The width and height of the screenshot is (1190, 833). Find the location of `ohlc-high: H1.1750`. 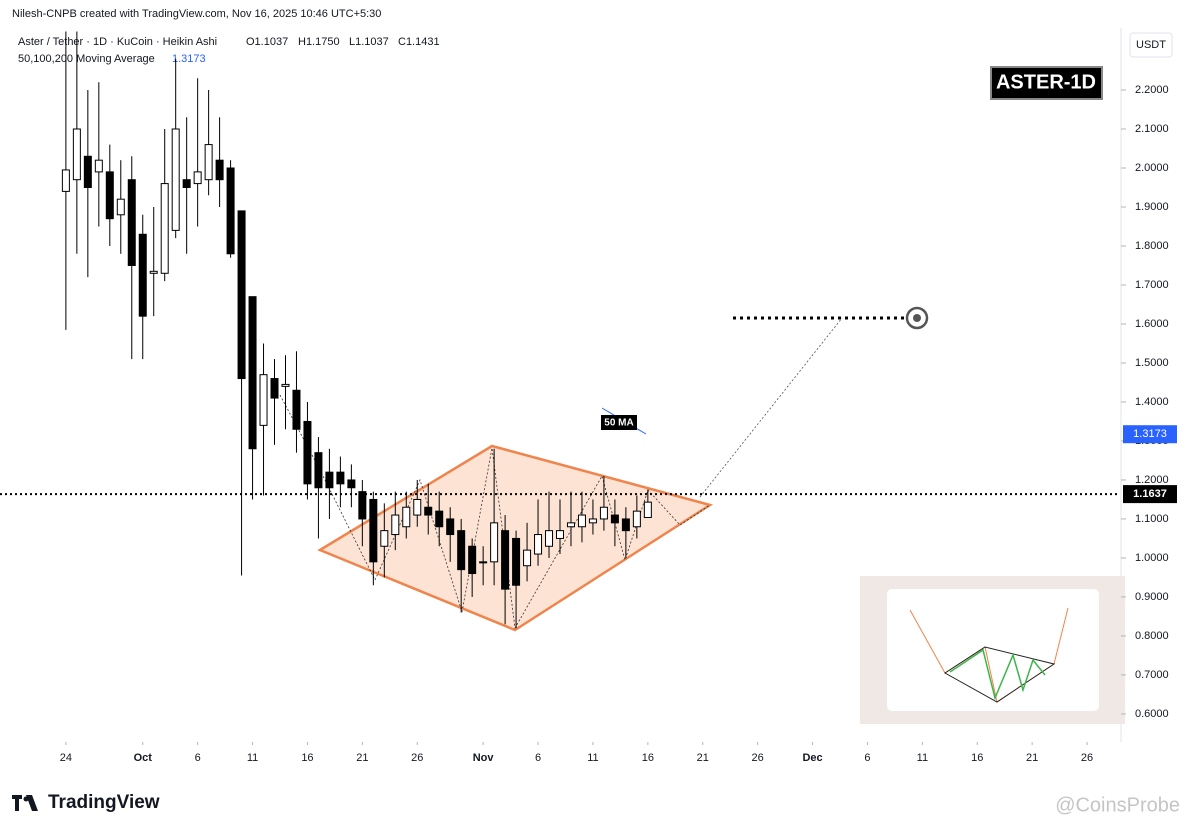

ohlc-high: H1.1750 is located at coordinates (319, 42).